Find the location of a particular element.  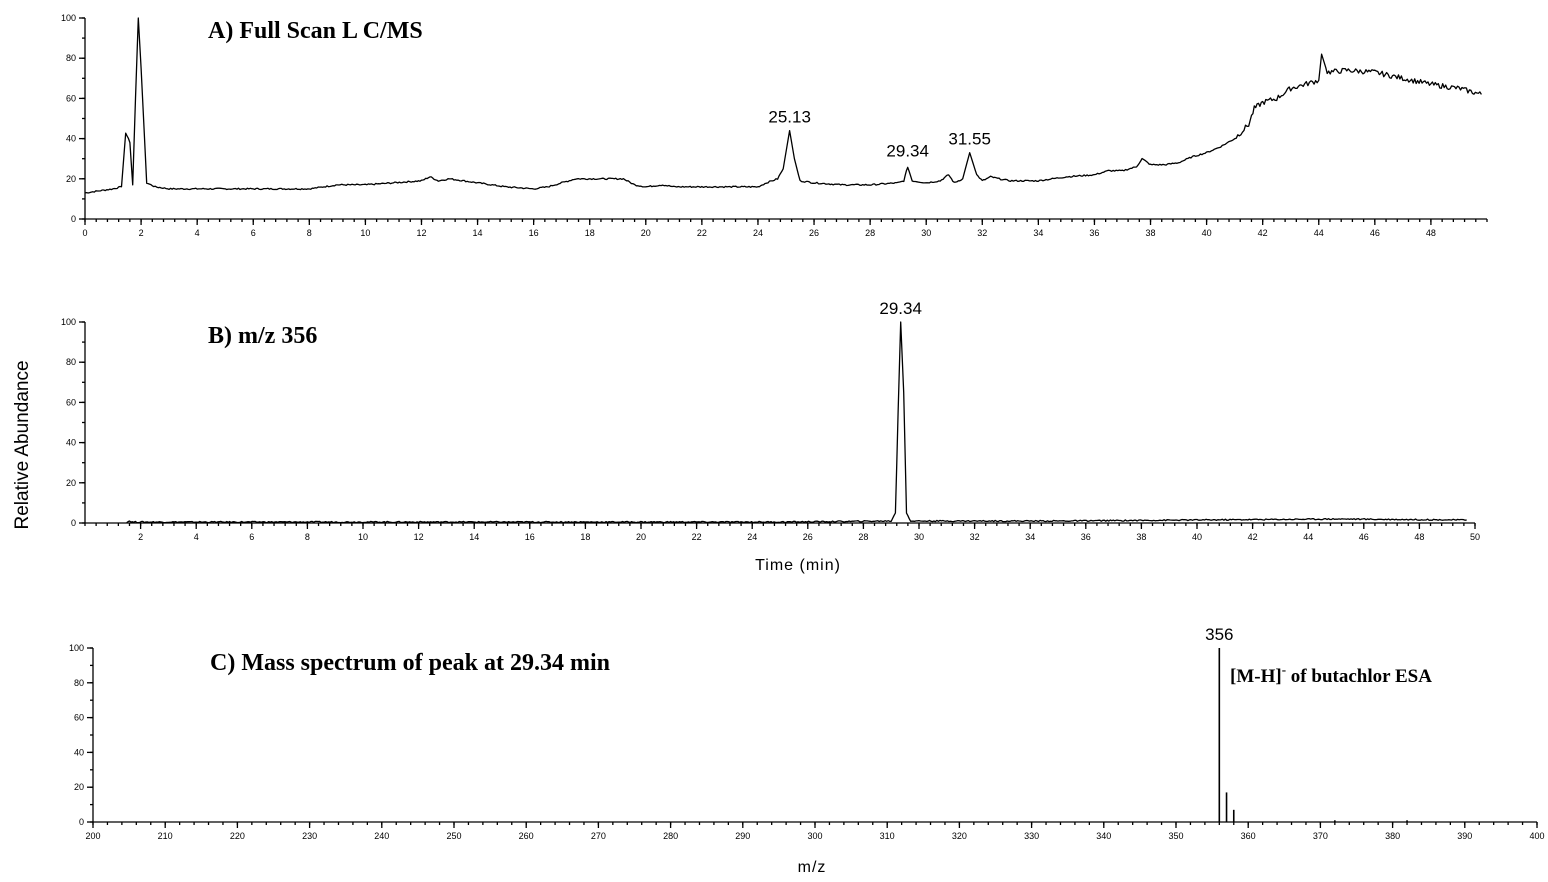

panel-c-x-tick-label: 350 is located at coordinates (1175, 836).